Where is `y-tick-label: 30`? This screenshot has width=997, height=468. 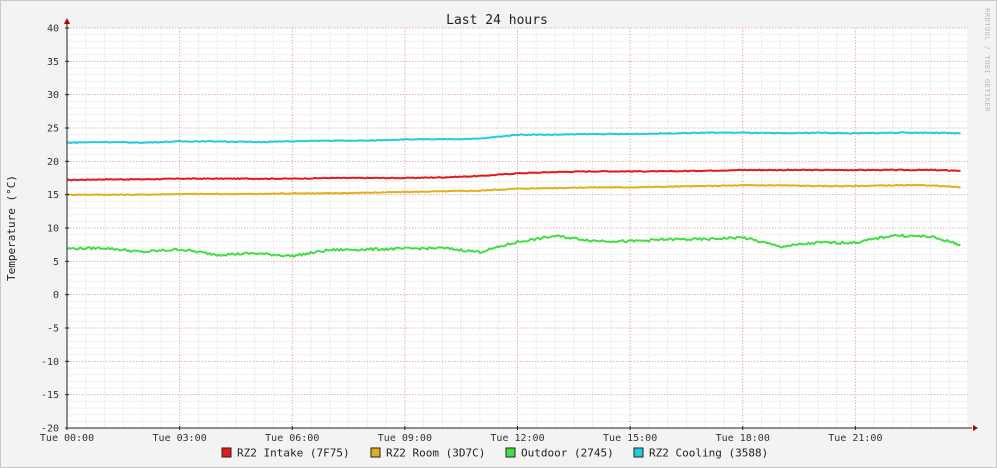
y-tick-label: 30 is located at coordinates (53, 95).